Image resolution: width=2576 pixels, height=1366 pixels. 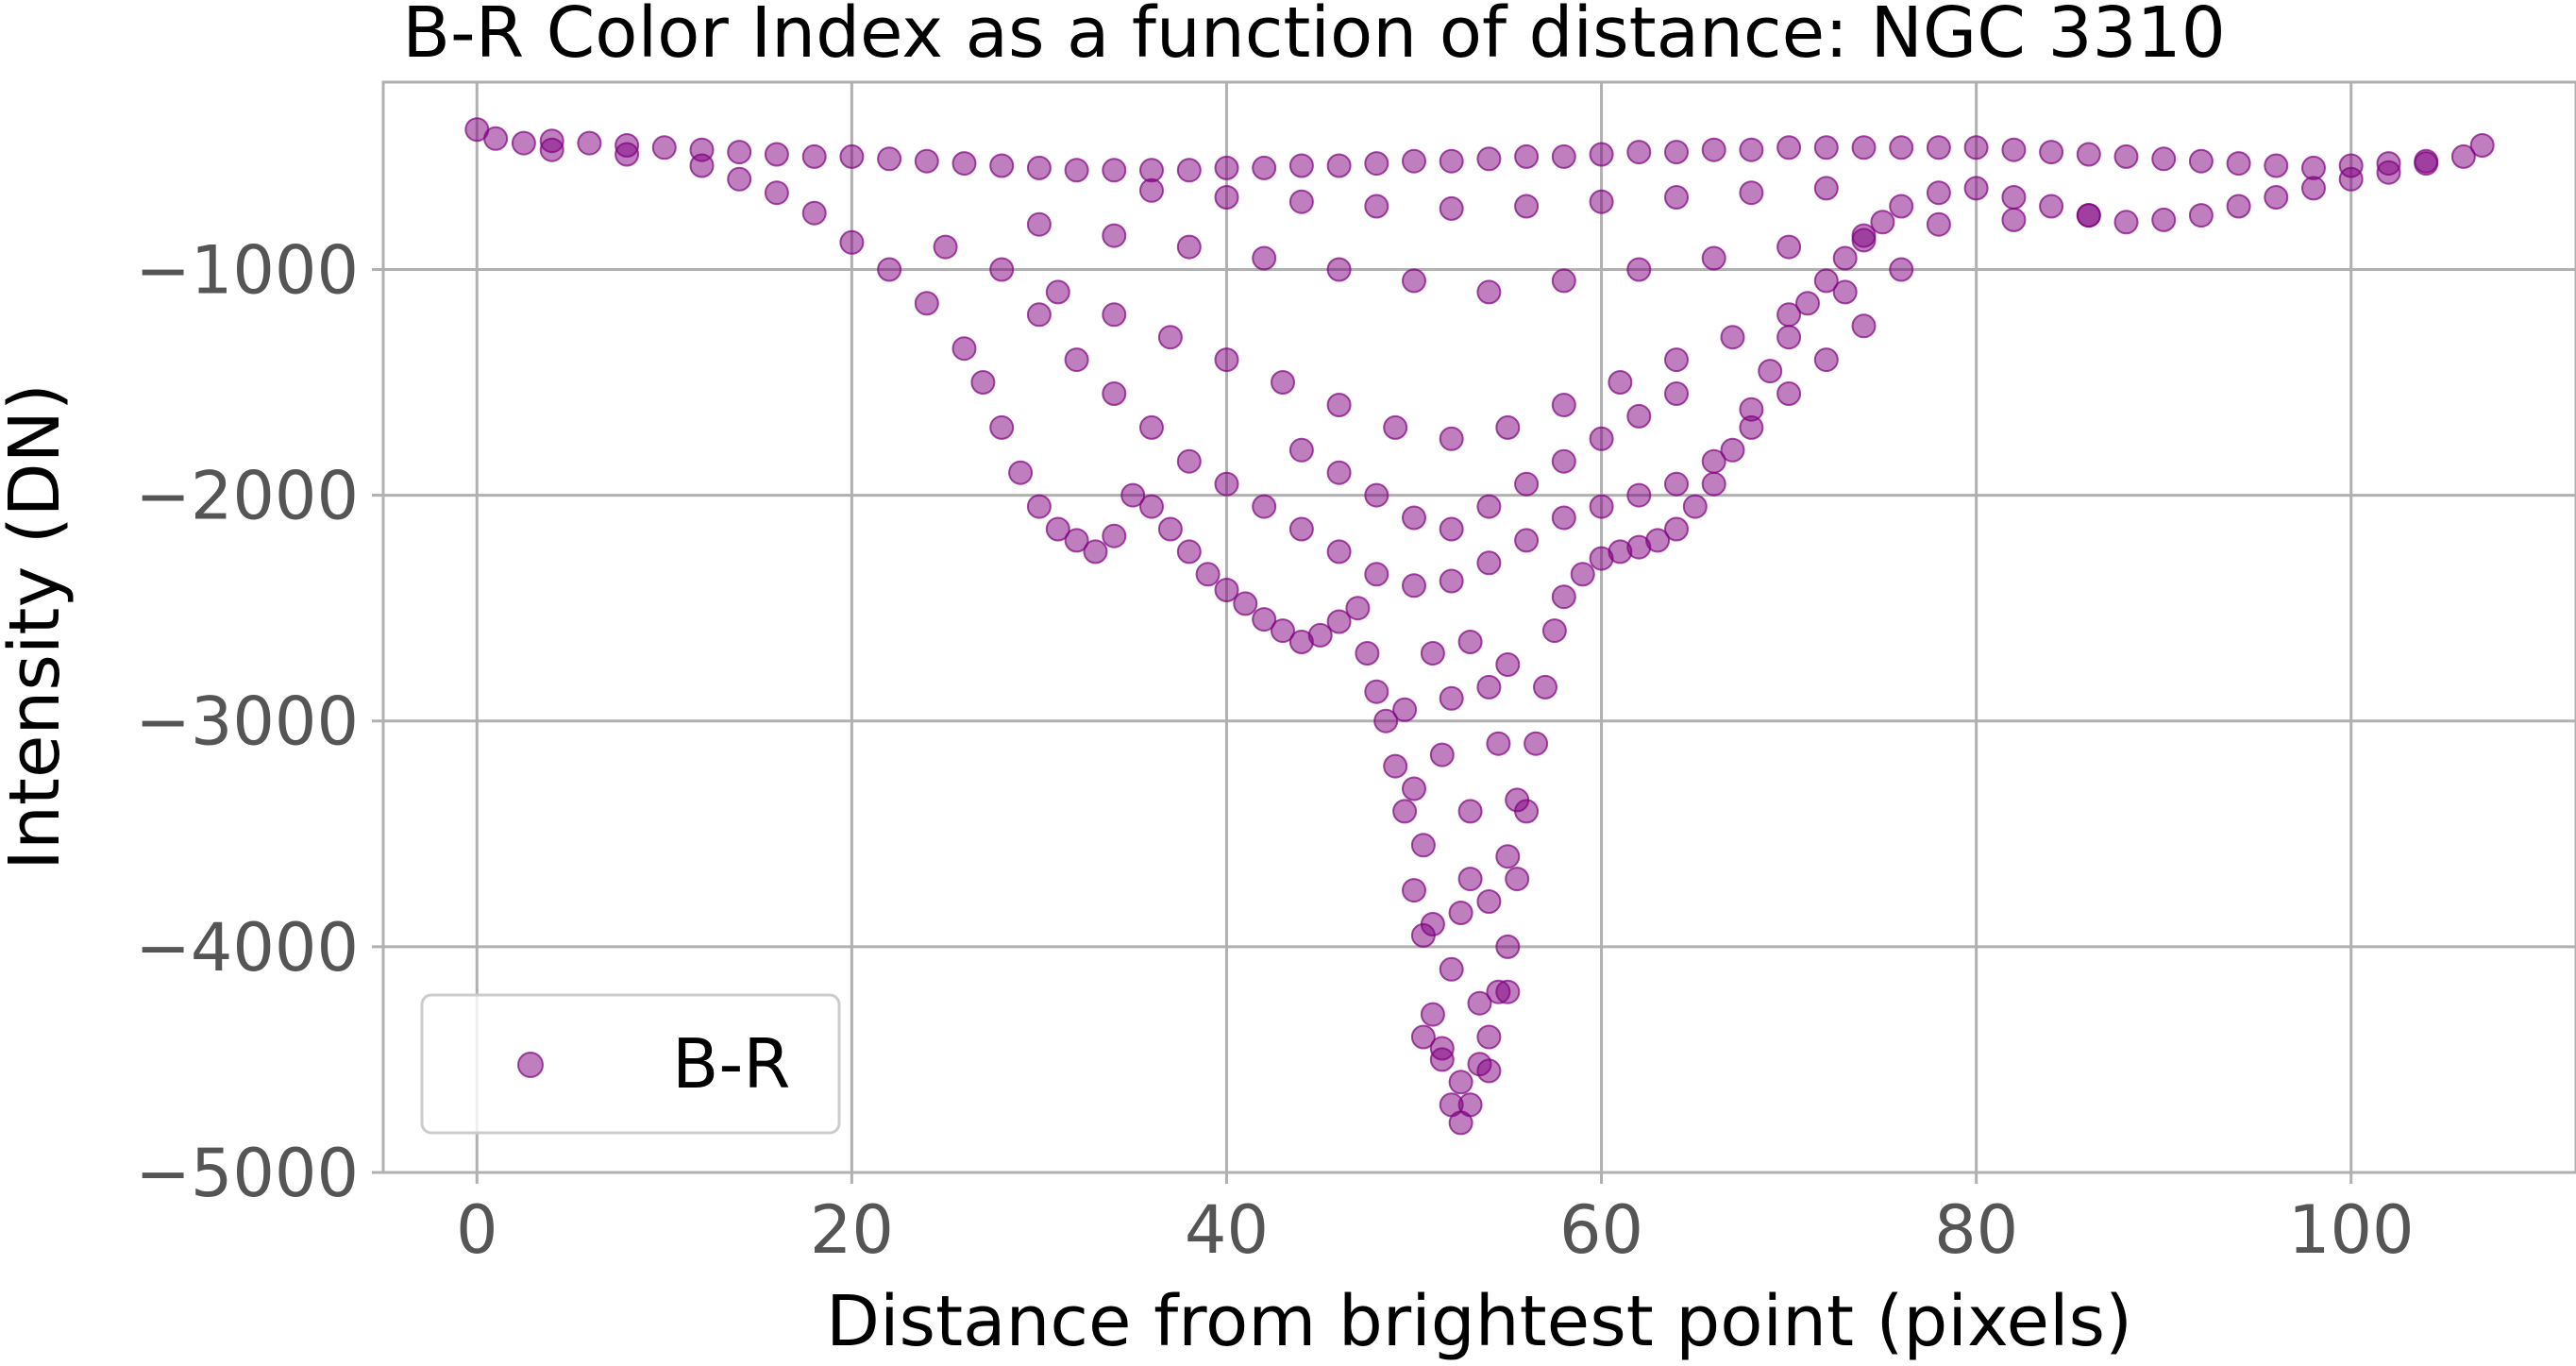 I want to click on y-tick-label: −1000, so click(x=247, y=270).